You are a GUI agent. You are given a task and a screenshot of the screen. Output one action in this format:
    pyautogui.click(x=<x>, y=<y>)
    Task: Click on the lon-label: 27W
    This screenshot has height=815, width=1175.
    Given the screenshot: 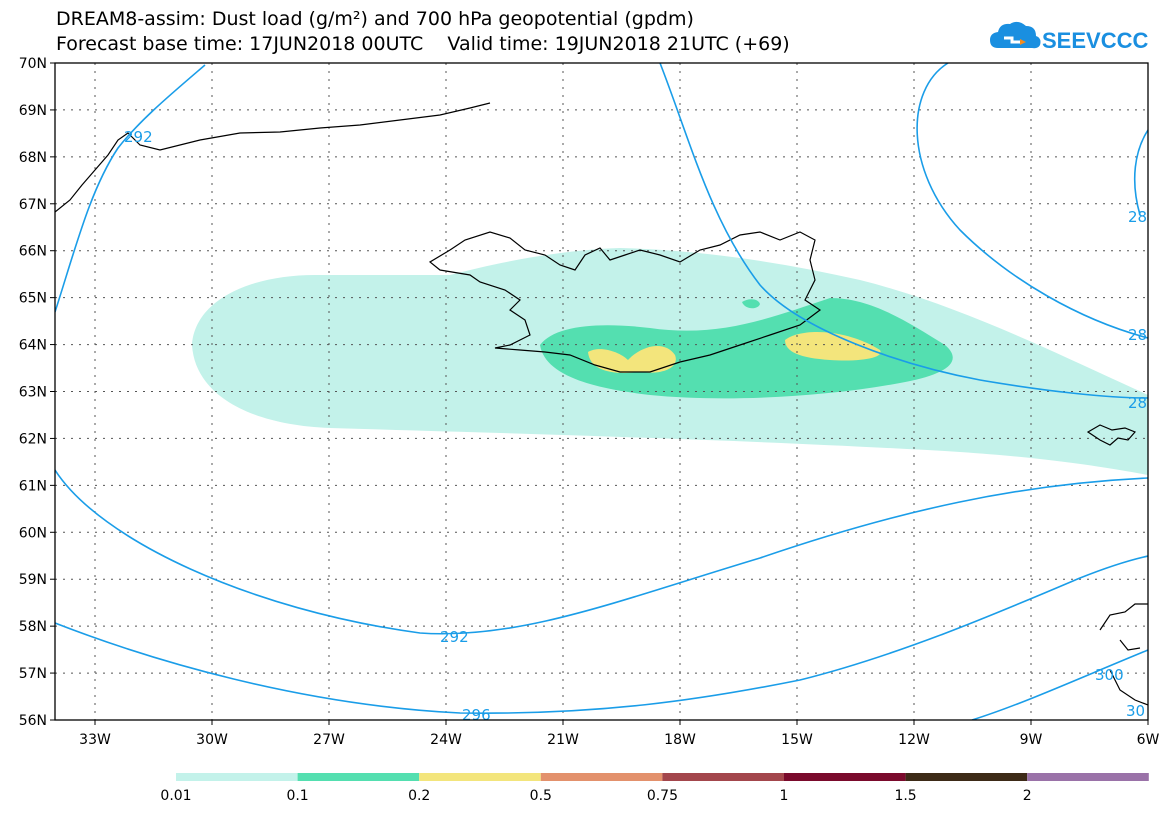 What is the action you would take?
    pyautogui.click(x=329, y=740)
    